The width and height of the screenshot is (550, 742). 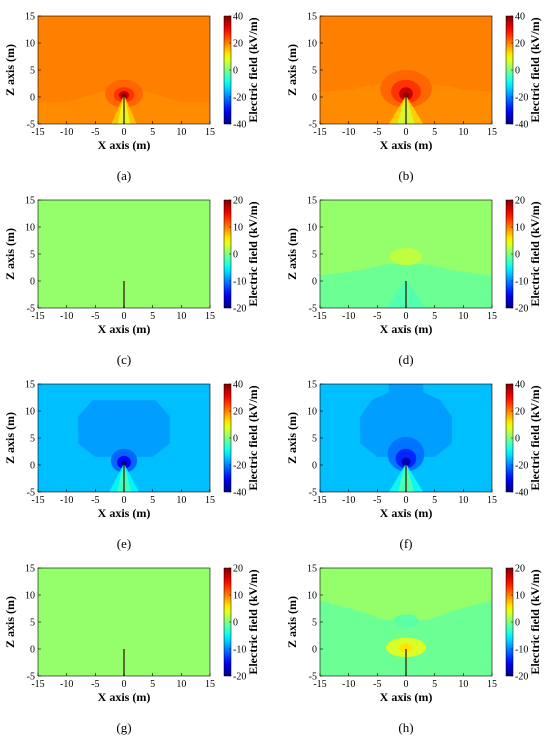 I want to click on panel-caption: (d), so click(x=405, y=359).